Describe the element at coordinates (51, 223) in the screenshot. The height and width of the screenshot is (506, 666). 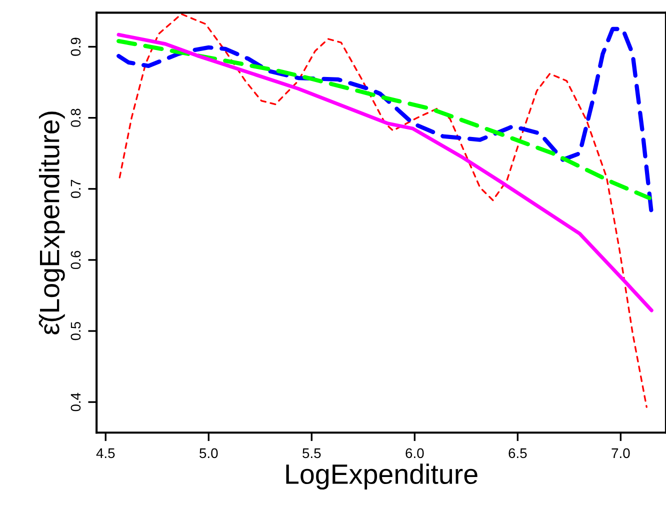
I see `y-axis-title: ε̂(LogExpenditure)` at that location.